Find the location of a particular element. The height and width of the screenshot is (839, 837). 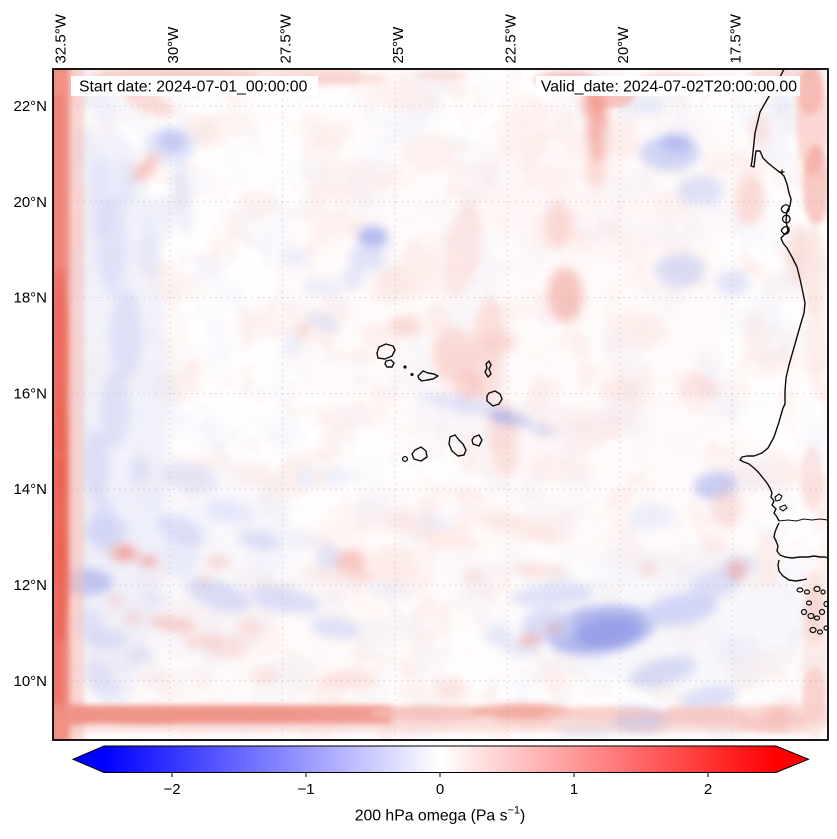

svg-text: −2 is located at coordinates (171, 789).